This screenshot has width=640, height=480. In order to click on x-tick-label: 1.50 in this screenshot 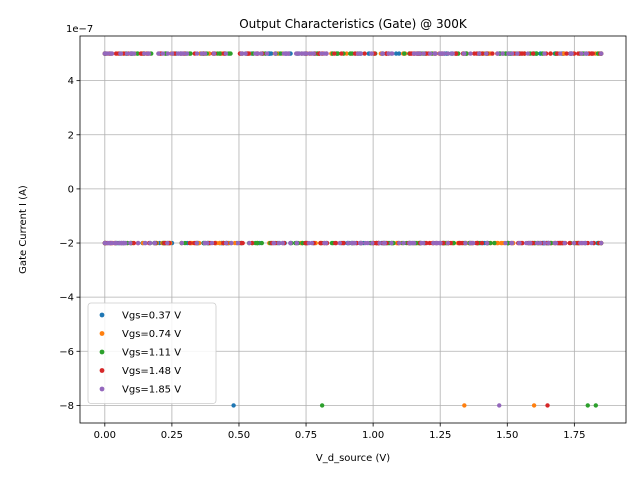, I will do `click(507, 435)`.